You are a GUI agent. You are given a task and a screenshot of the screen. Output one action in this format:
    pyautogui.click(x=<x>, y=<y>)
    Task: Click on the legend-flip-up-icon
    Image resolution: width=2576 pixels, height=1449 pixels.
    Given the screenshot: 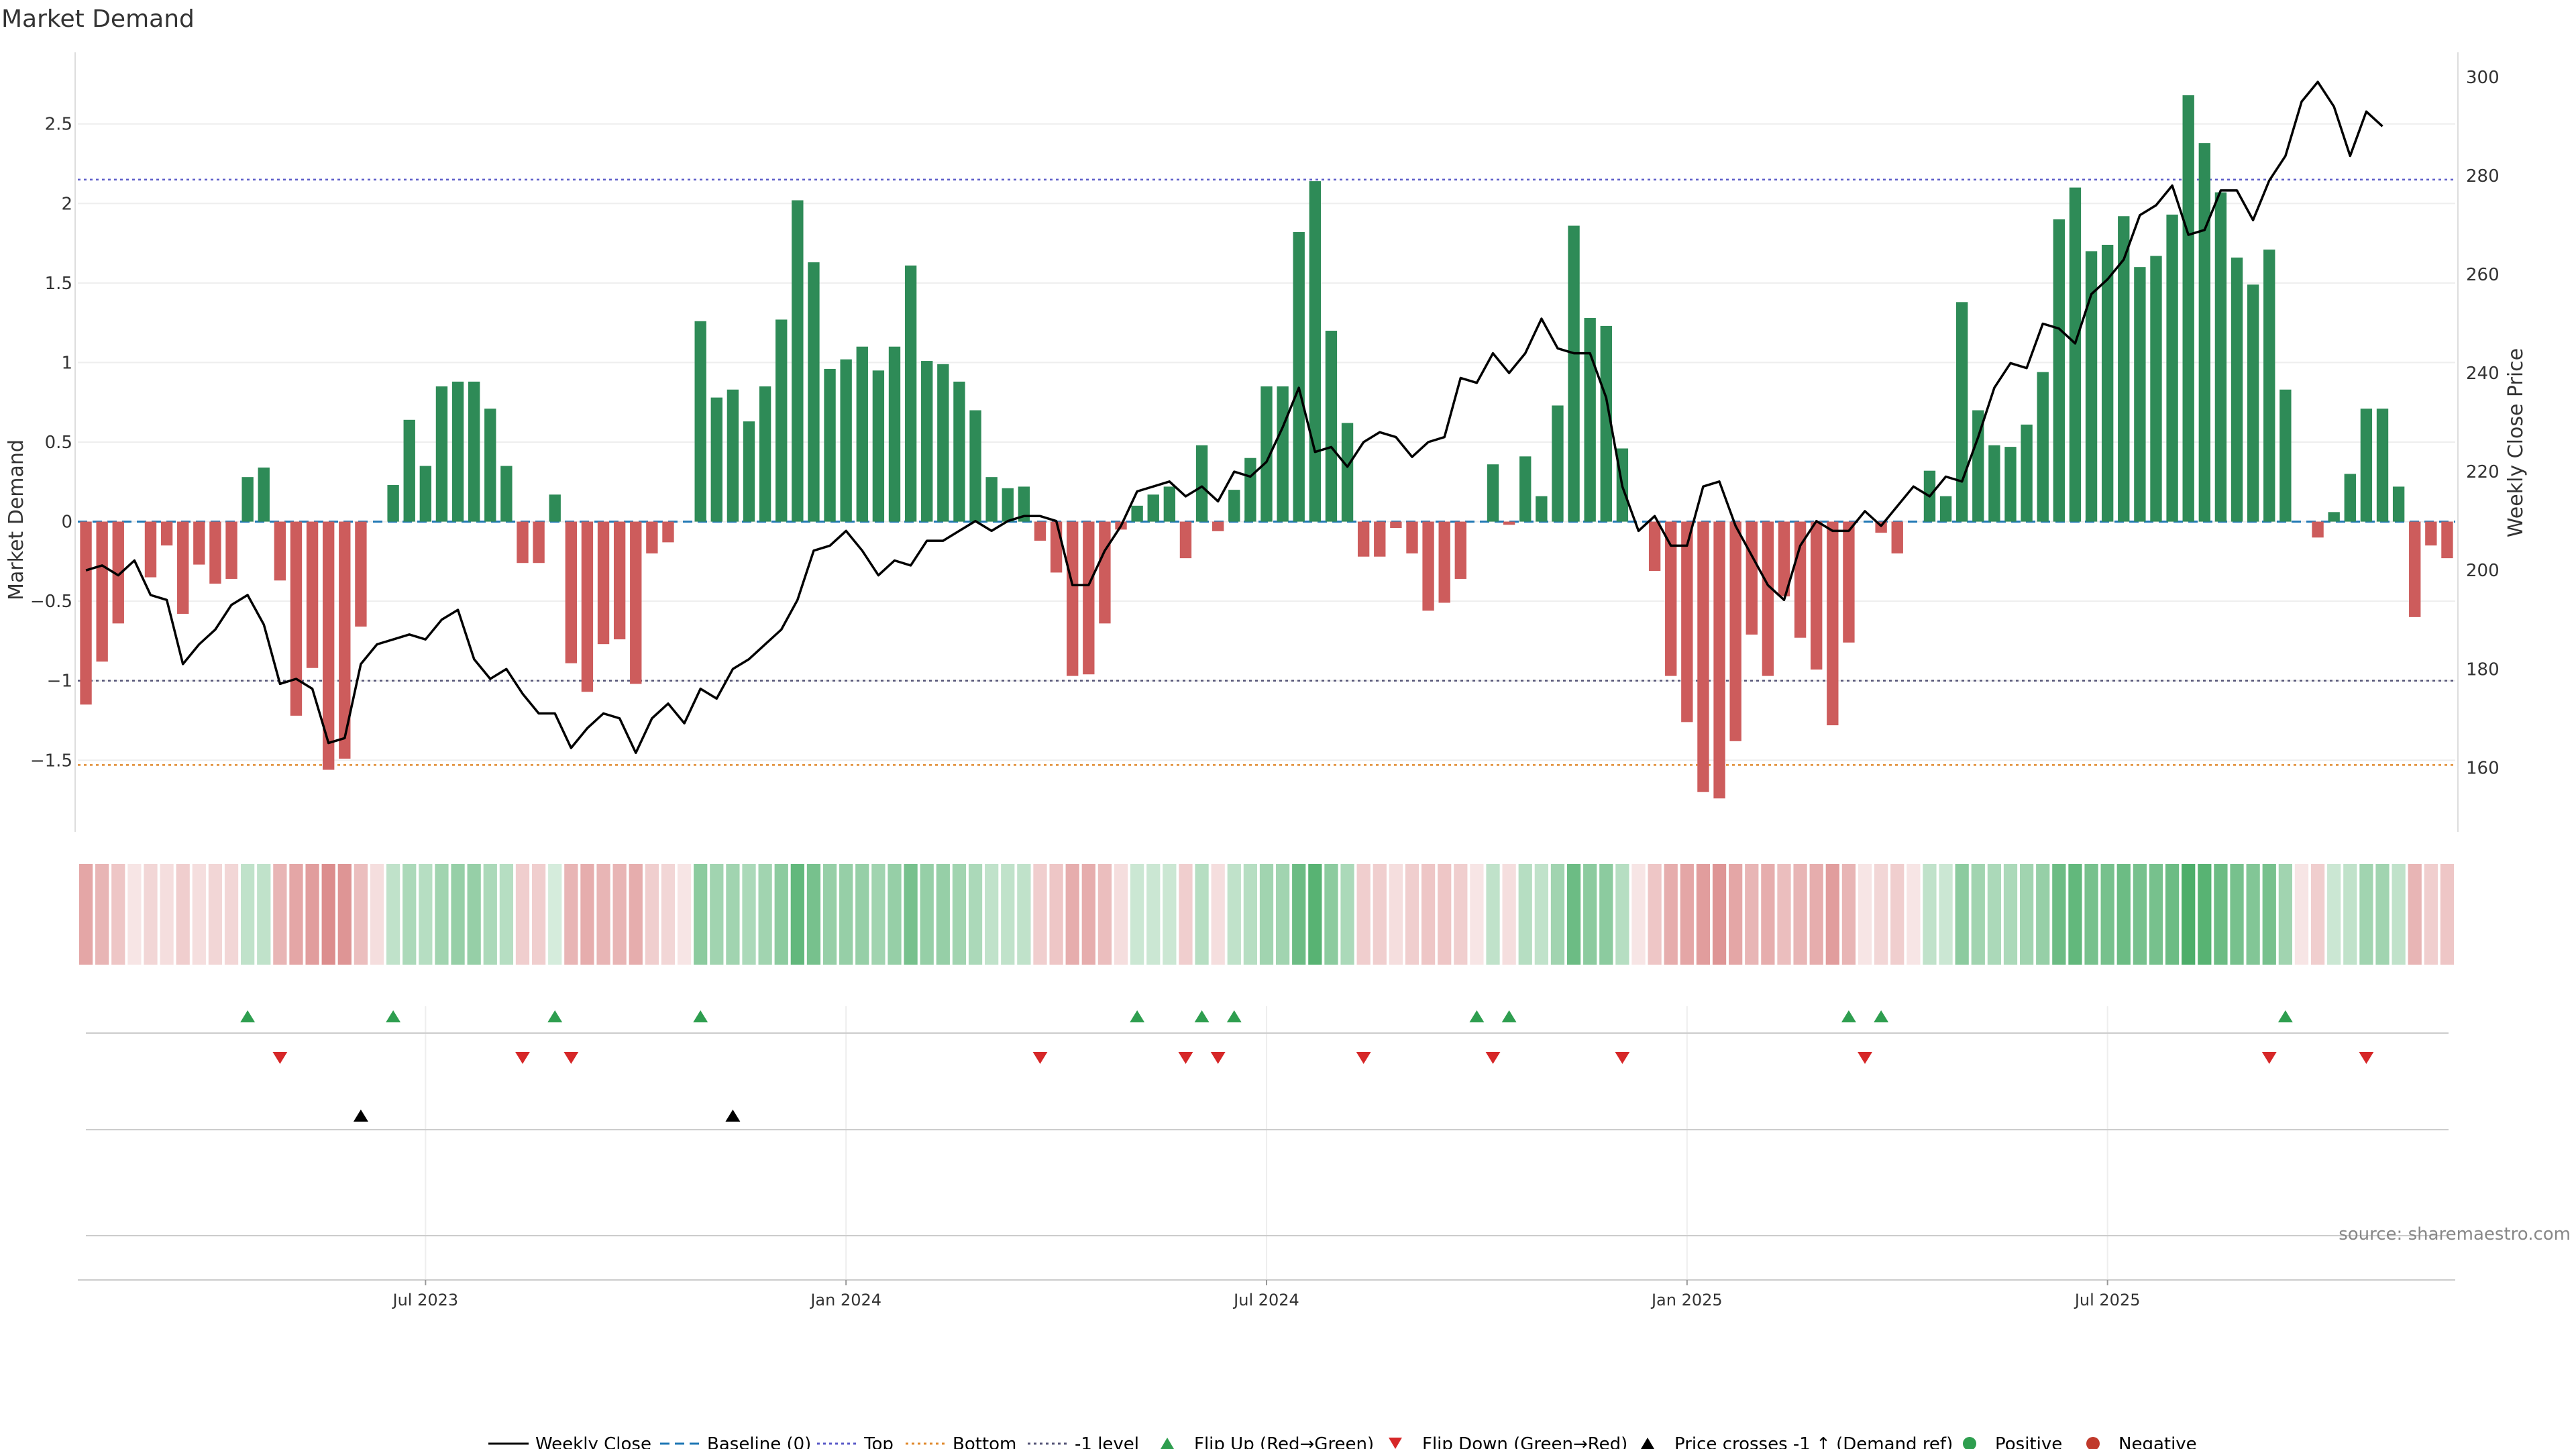 What is the action you would take?
    pyautogui.click(x=1167, y=1443)
    